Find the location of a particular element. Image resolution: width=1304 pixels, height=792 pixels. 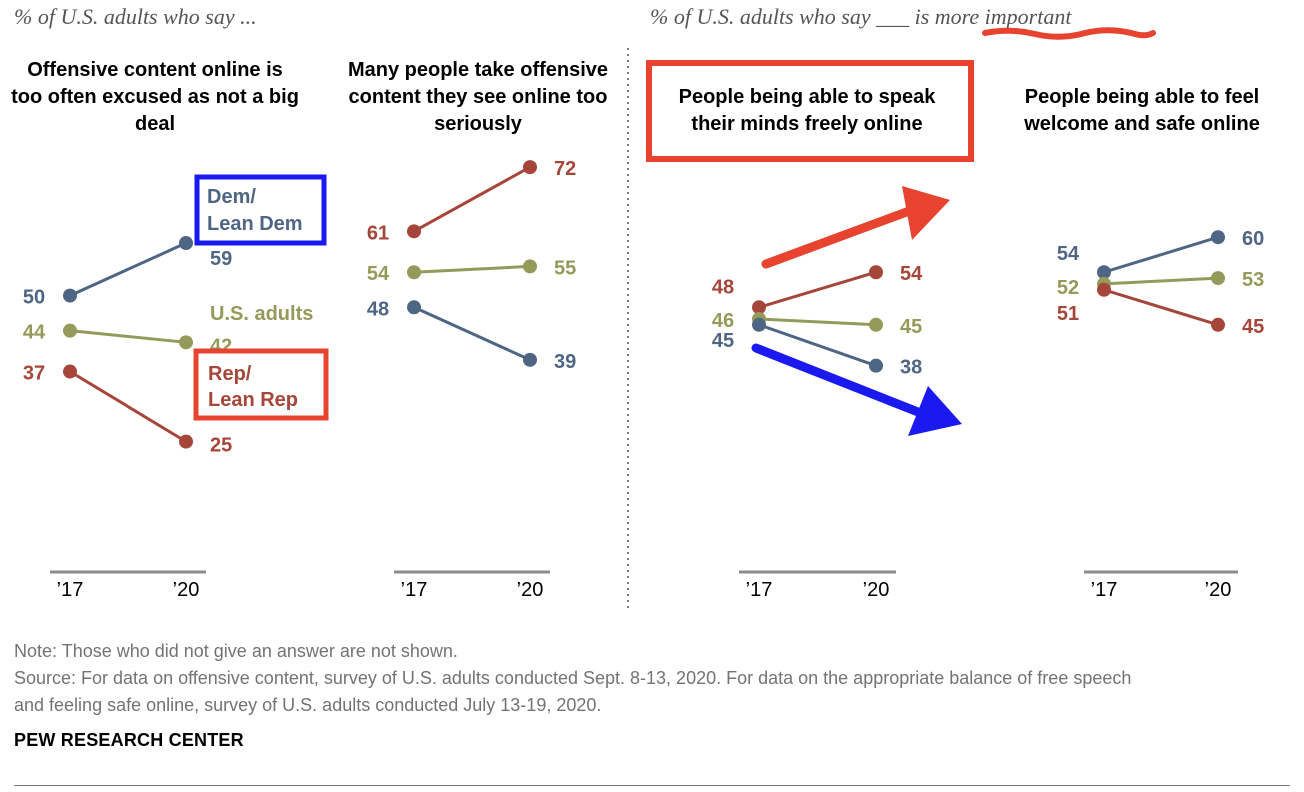

value-label: 50 is located at coordinates (34, 298).